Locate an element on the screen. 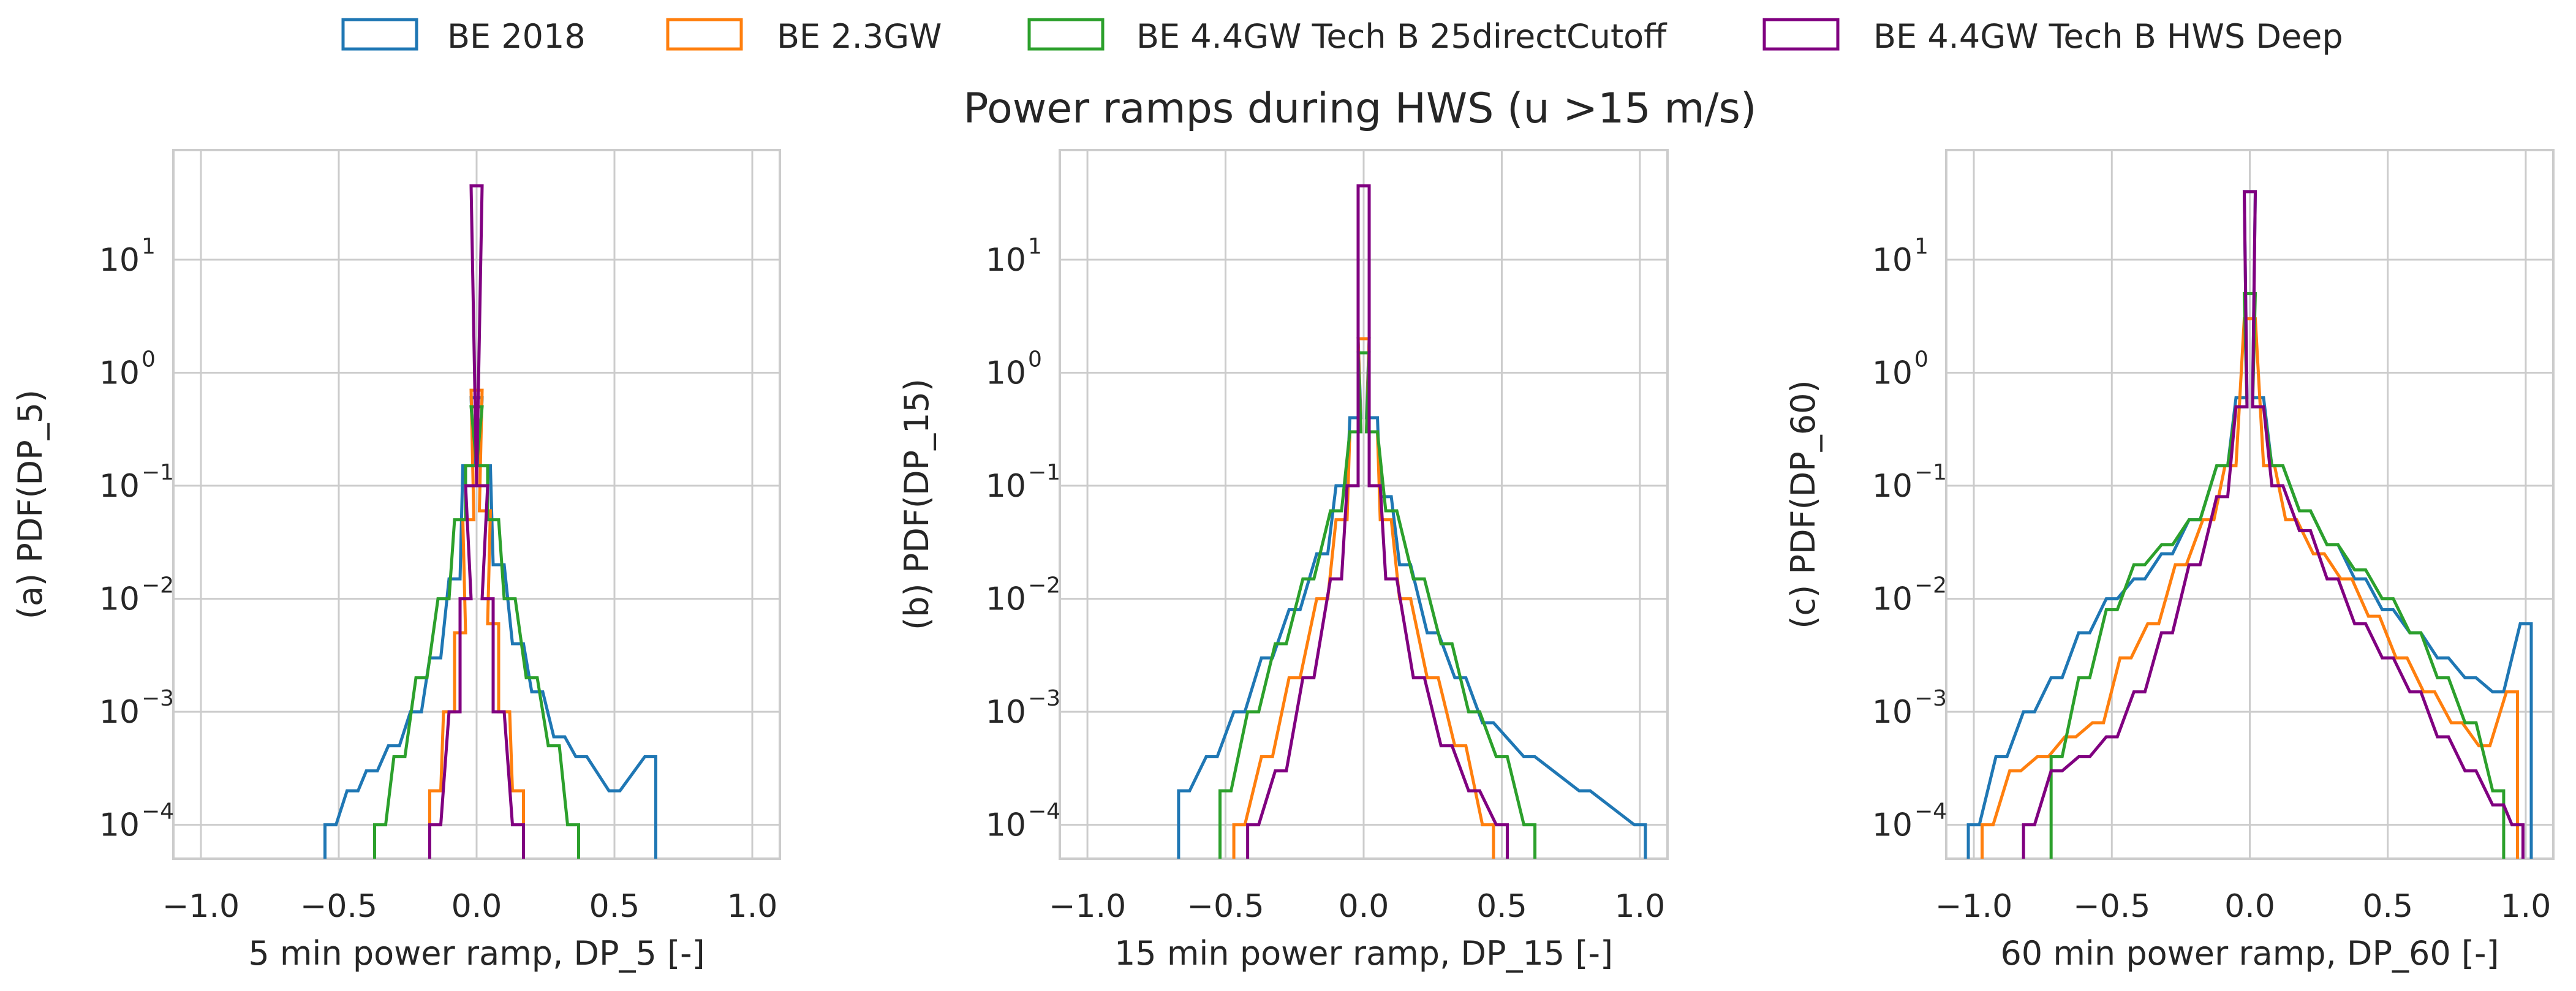 The image size is (2576, 991). legend-label-be-4-4gw-25directcutoff: BE 4.4GW Tech B 25directCutoff is located at coordinates (1402, 36).